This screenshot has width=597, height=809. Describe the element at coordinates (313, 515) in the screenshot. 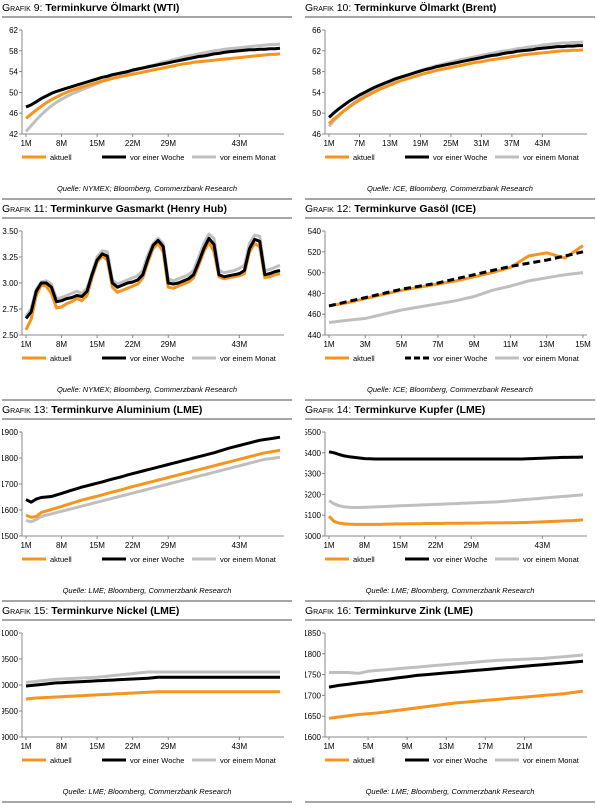

I see `y-tick-label: 5100` at that location.